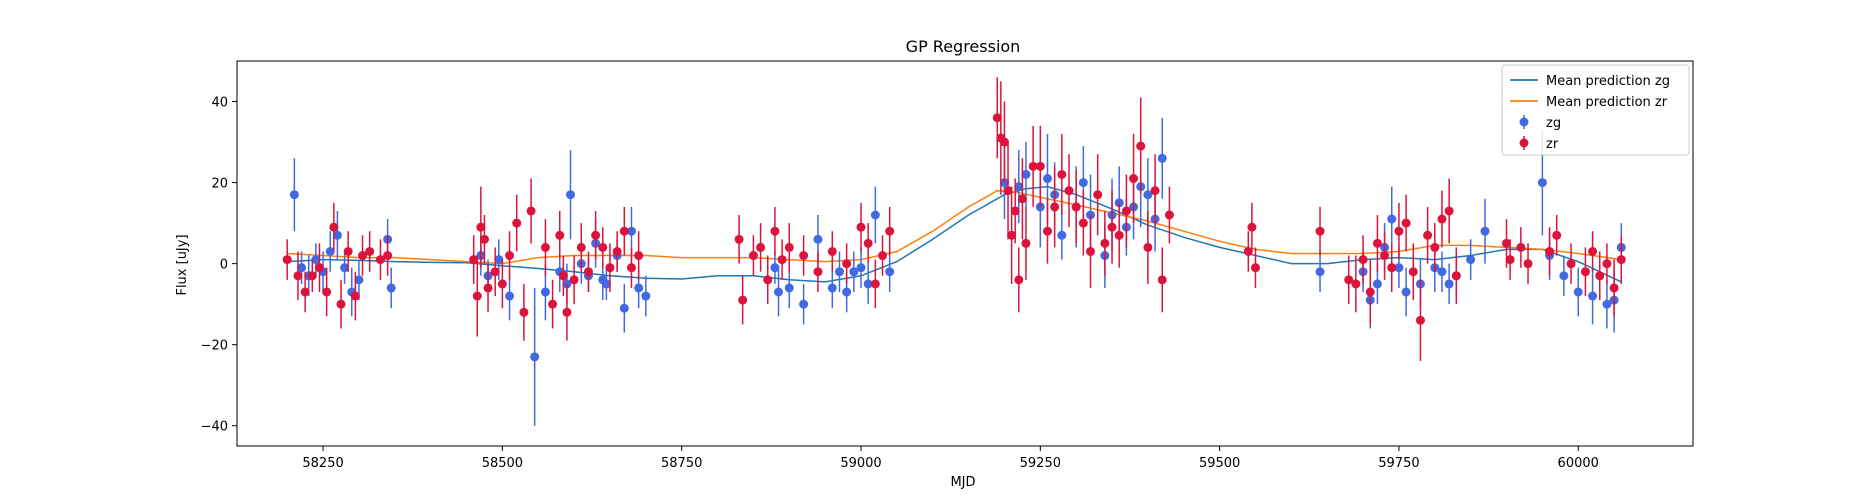  I want to click on y-tick-label: 20, so click(219, 184).